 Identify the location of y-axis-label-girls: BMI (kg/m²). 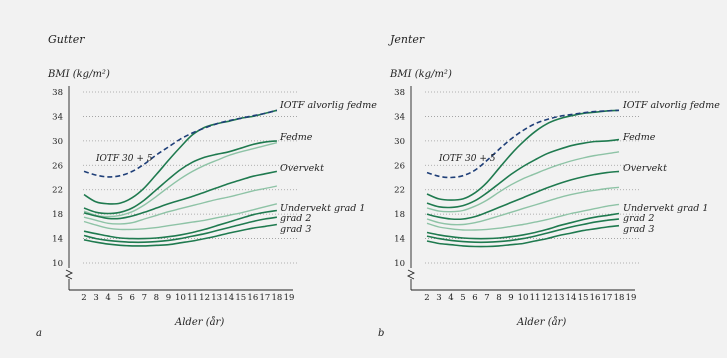
(420, 74).